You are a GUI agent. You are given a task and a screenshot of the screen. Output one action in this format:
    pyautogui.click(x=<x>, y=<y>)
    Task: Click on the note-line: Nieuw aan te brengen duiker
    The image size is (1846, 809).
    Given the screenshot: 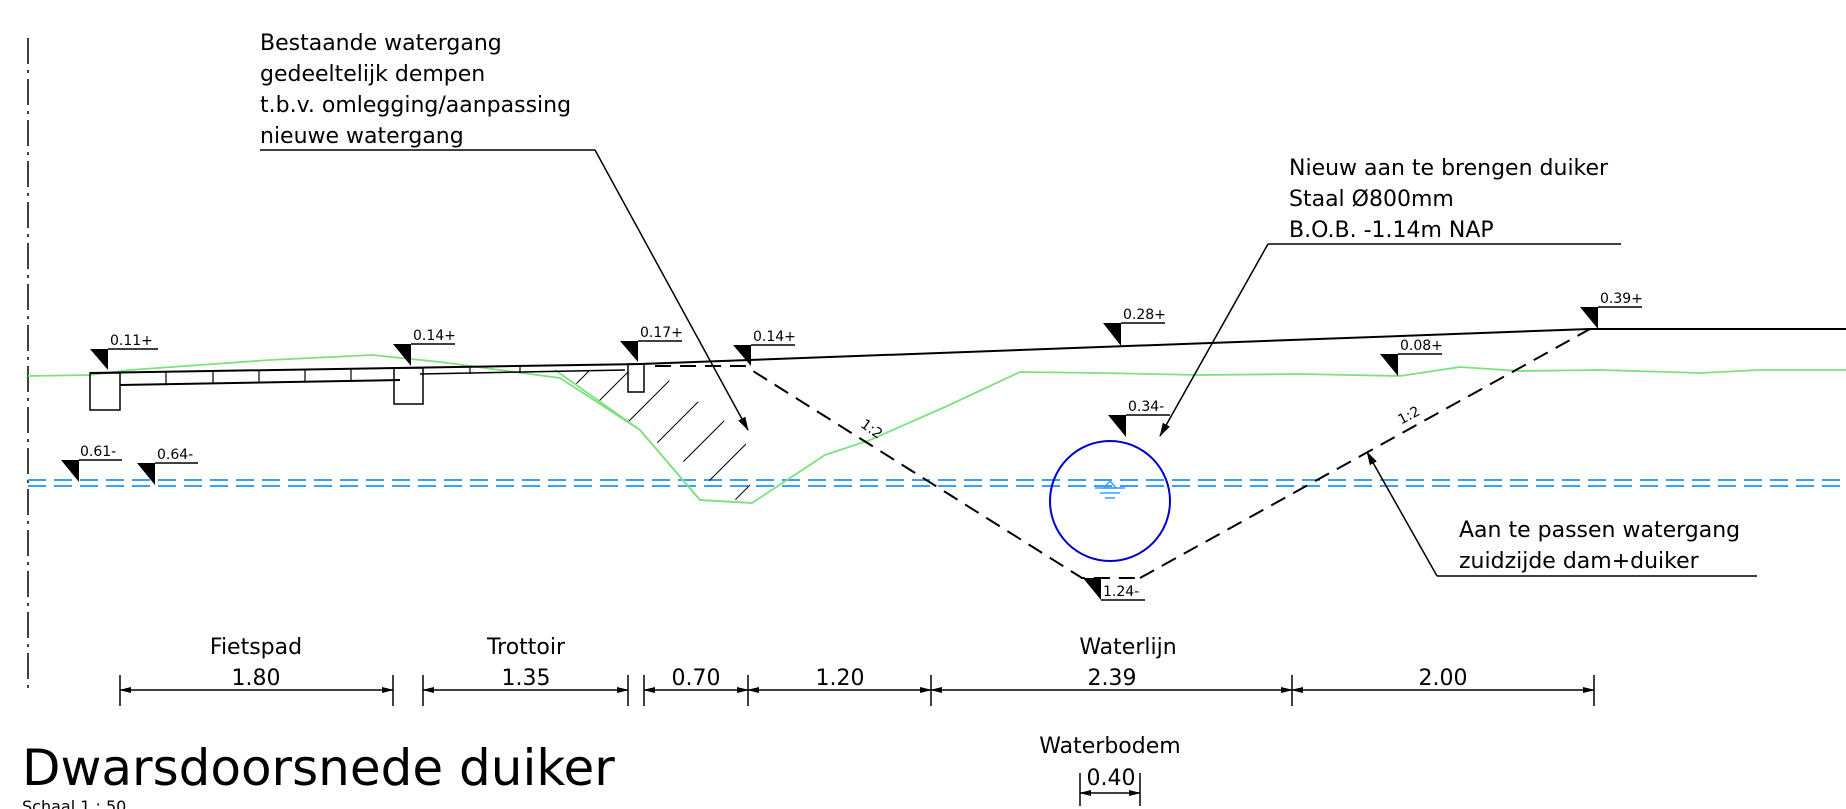 What is the action you would take?
    pyautogui.click(x=1449, y=168)
    